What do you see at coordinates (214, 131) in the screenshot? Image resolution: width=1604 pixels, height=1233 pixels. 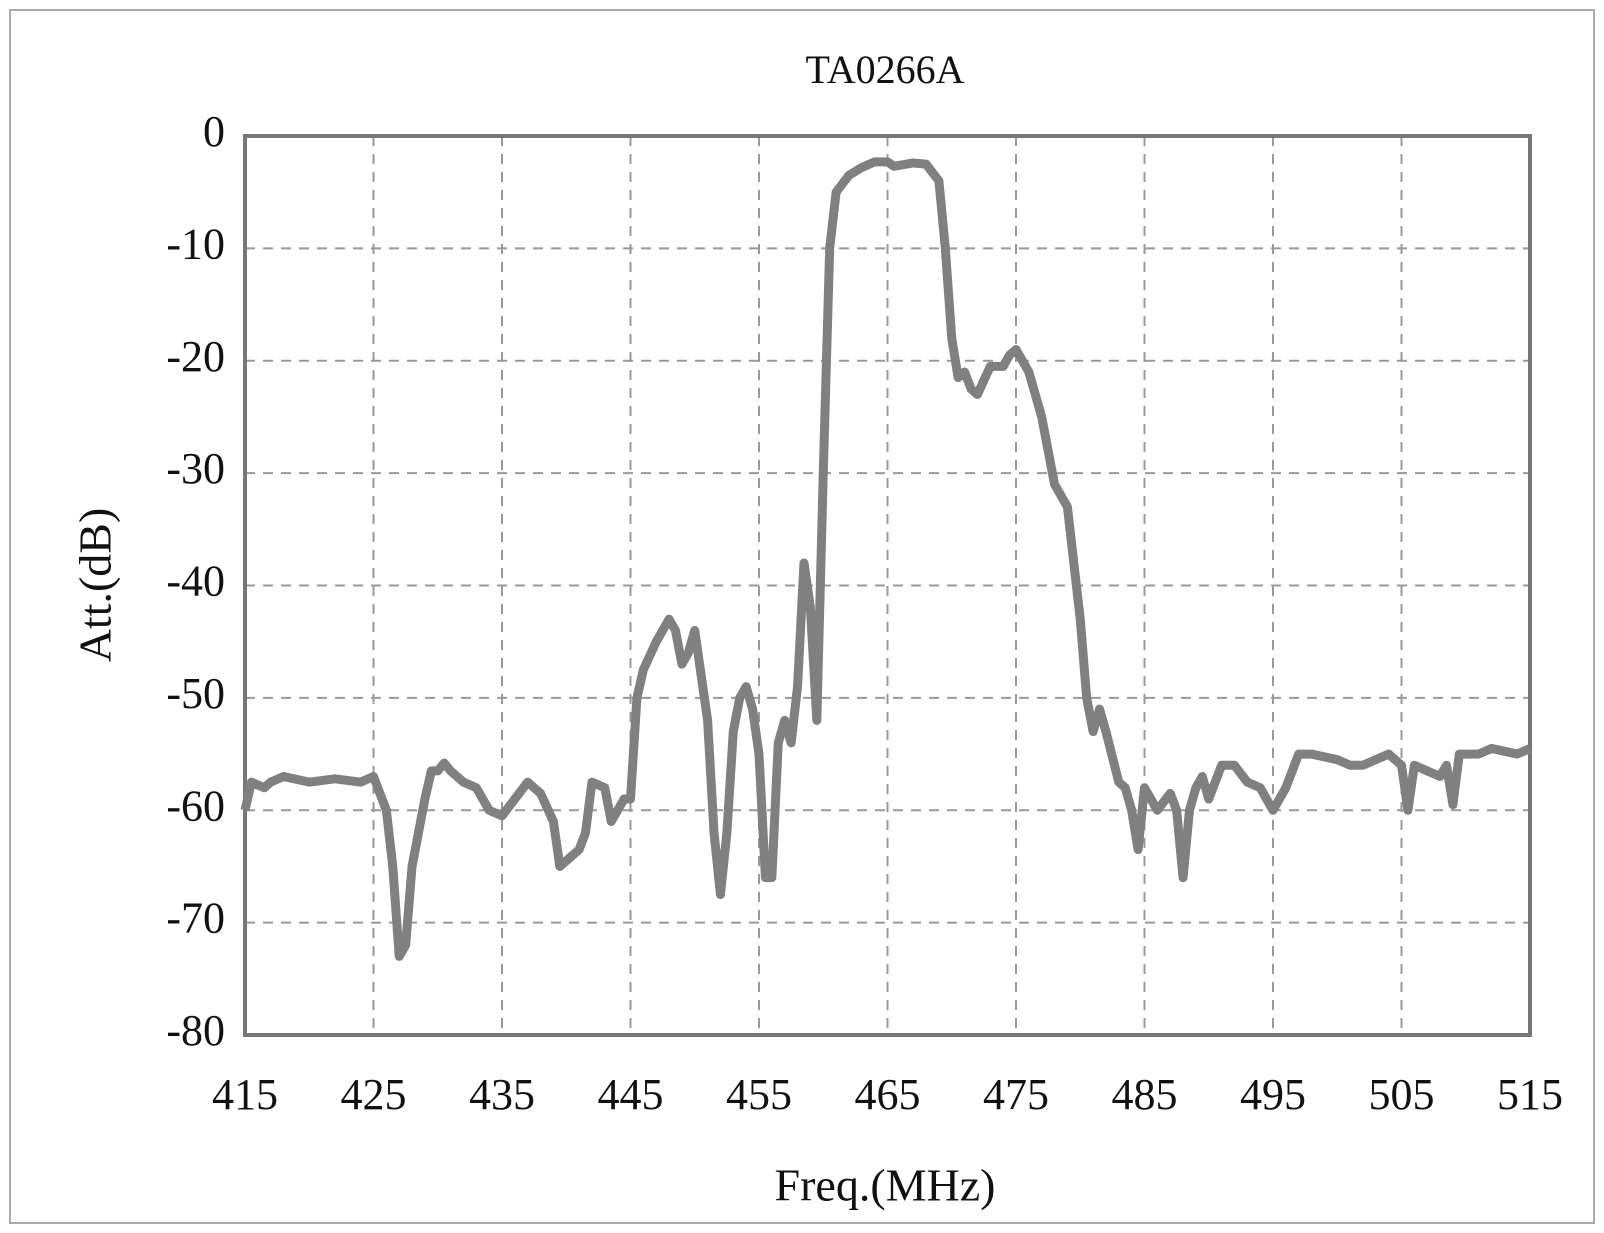 I see `y-tick-label: 0` at bounding box center [214, 131].